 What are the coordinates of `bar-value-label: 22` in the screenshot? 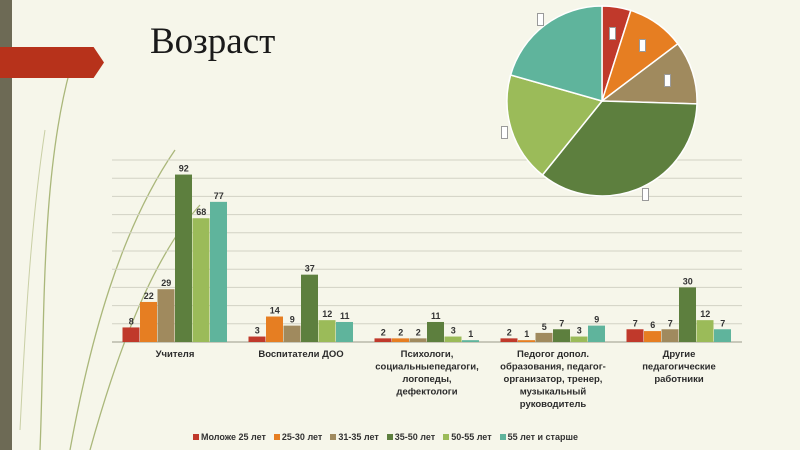 It's located at (149, 296).